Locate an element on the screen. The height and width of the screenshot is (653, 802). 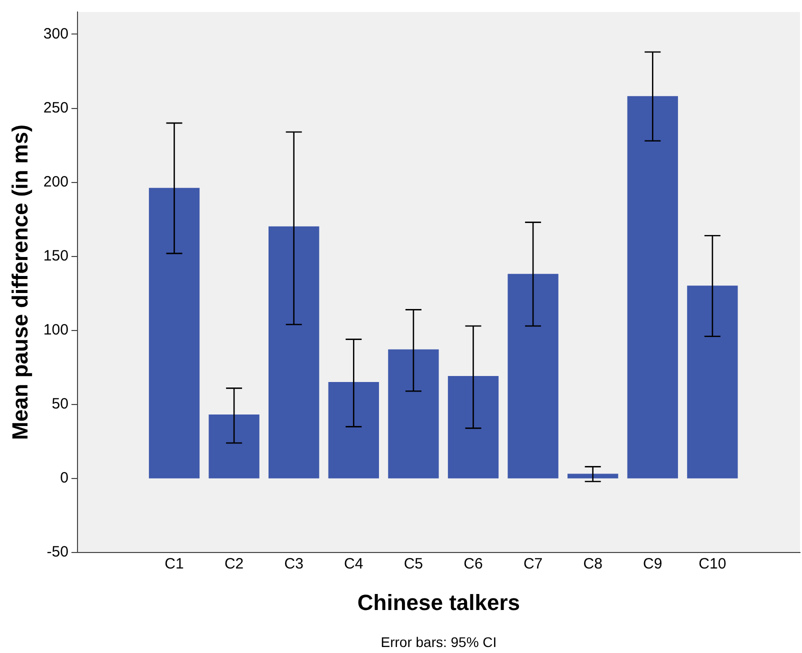
y-tick-label: 150 is located at coordinates (55, 256).